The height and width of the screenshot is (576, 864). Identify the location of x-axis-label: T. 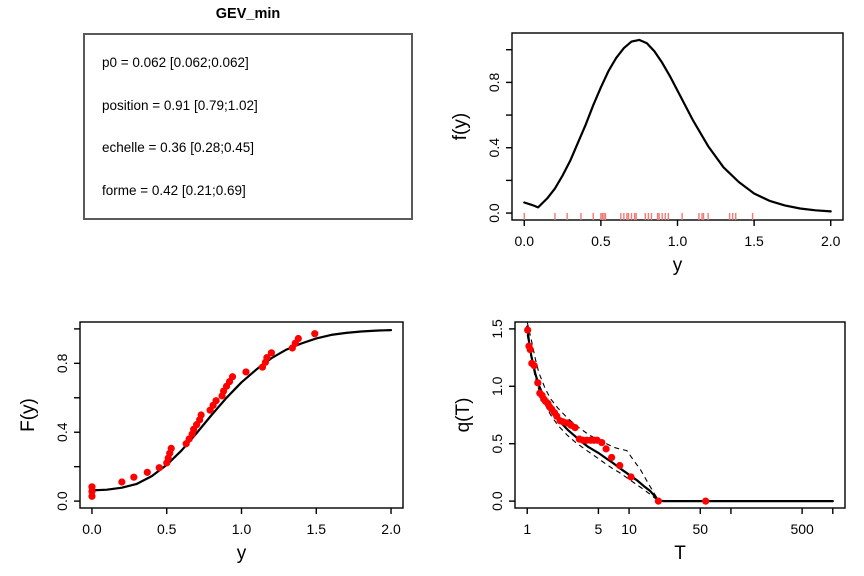
(680, 553).